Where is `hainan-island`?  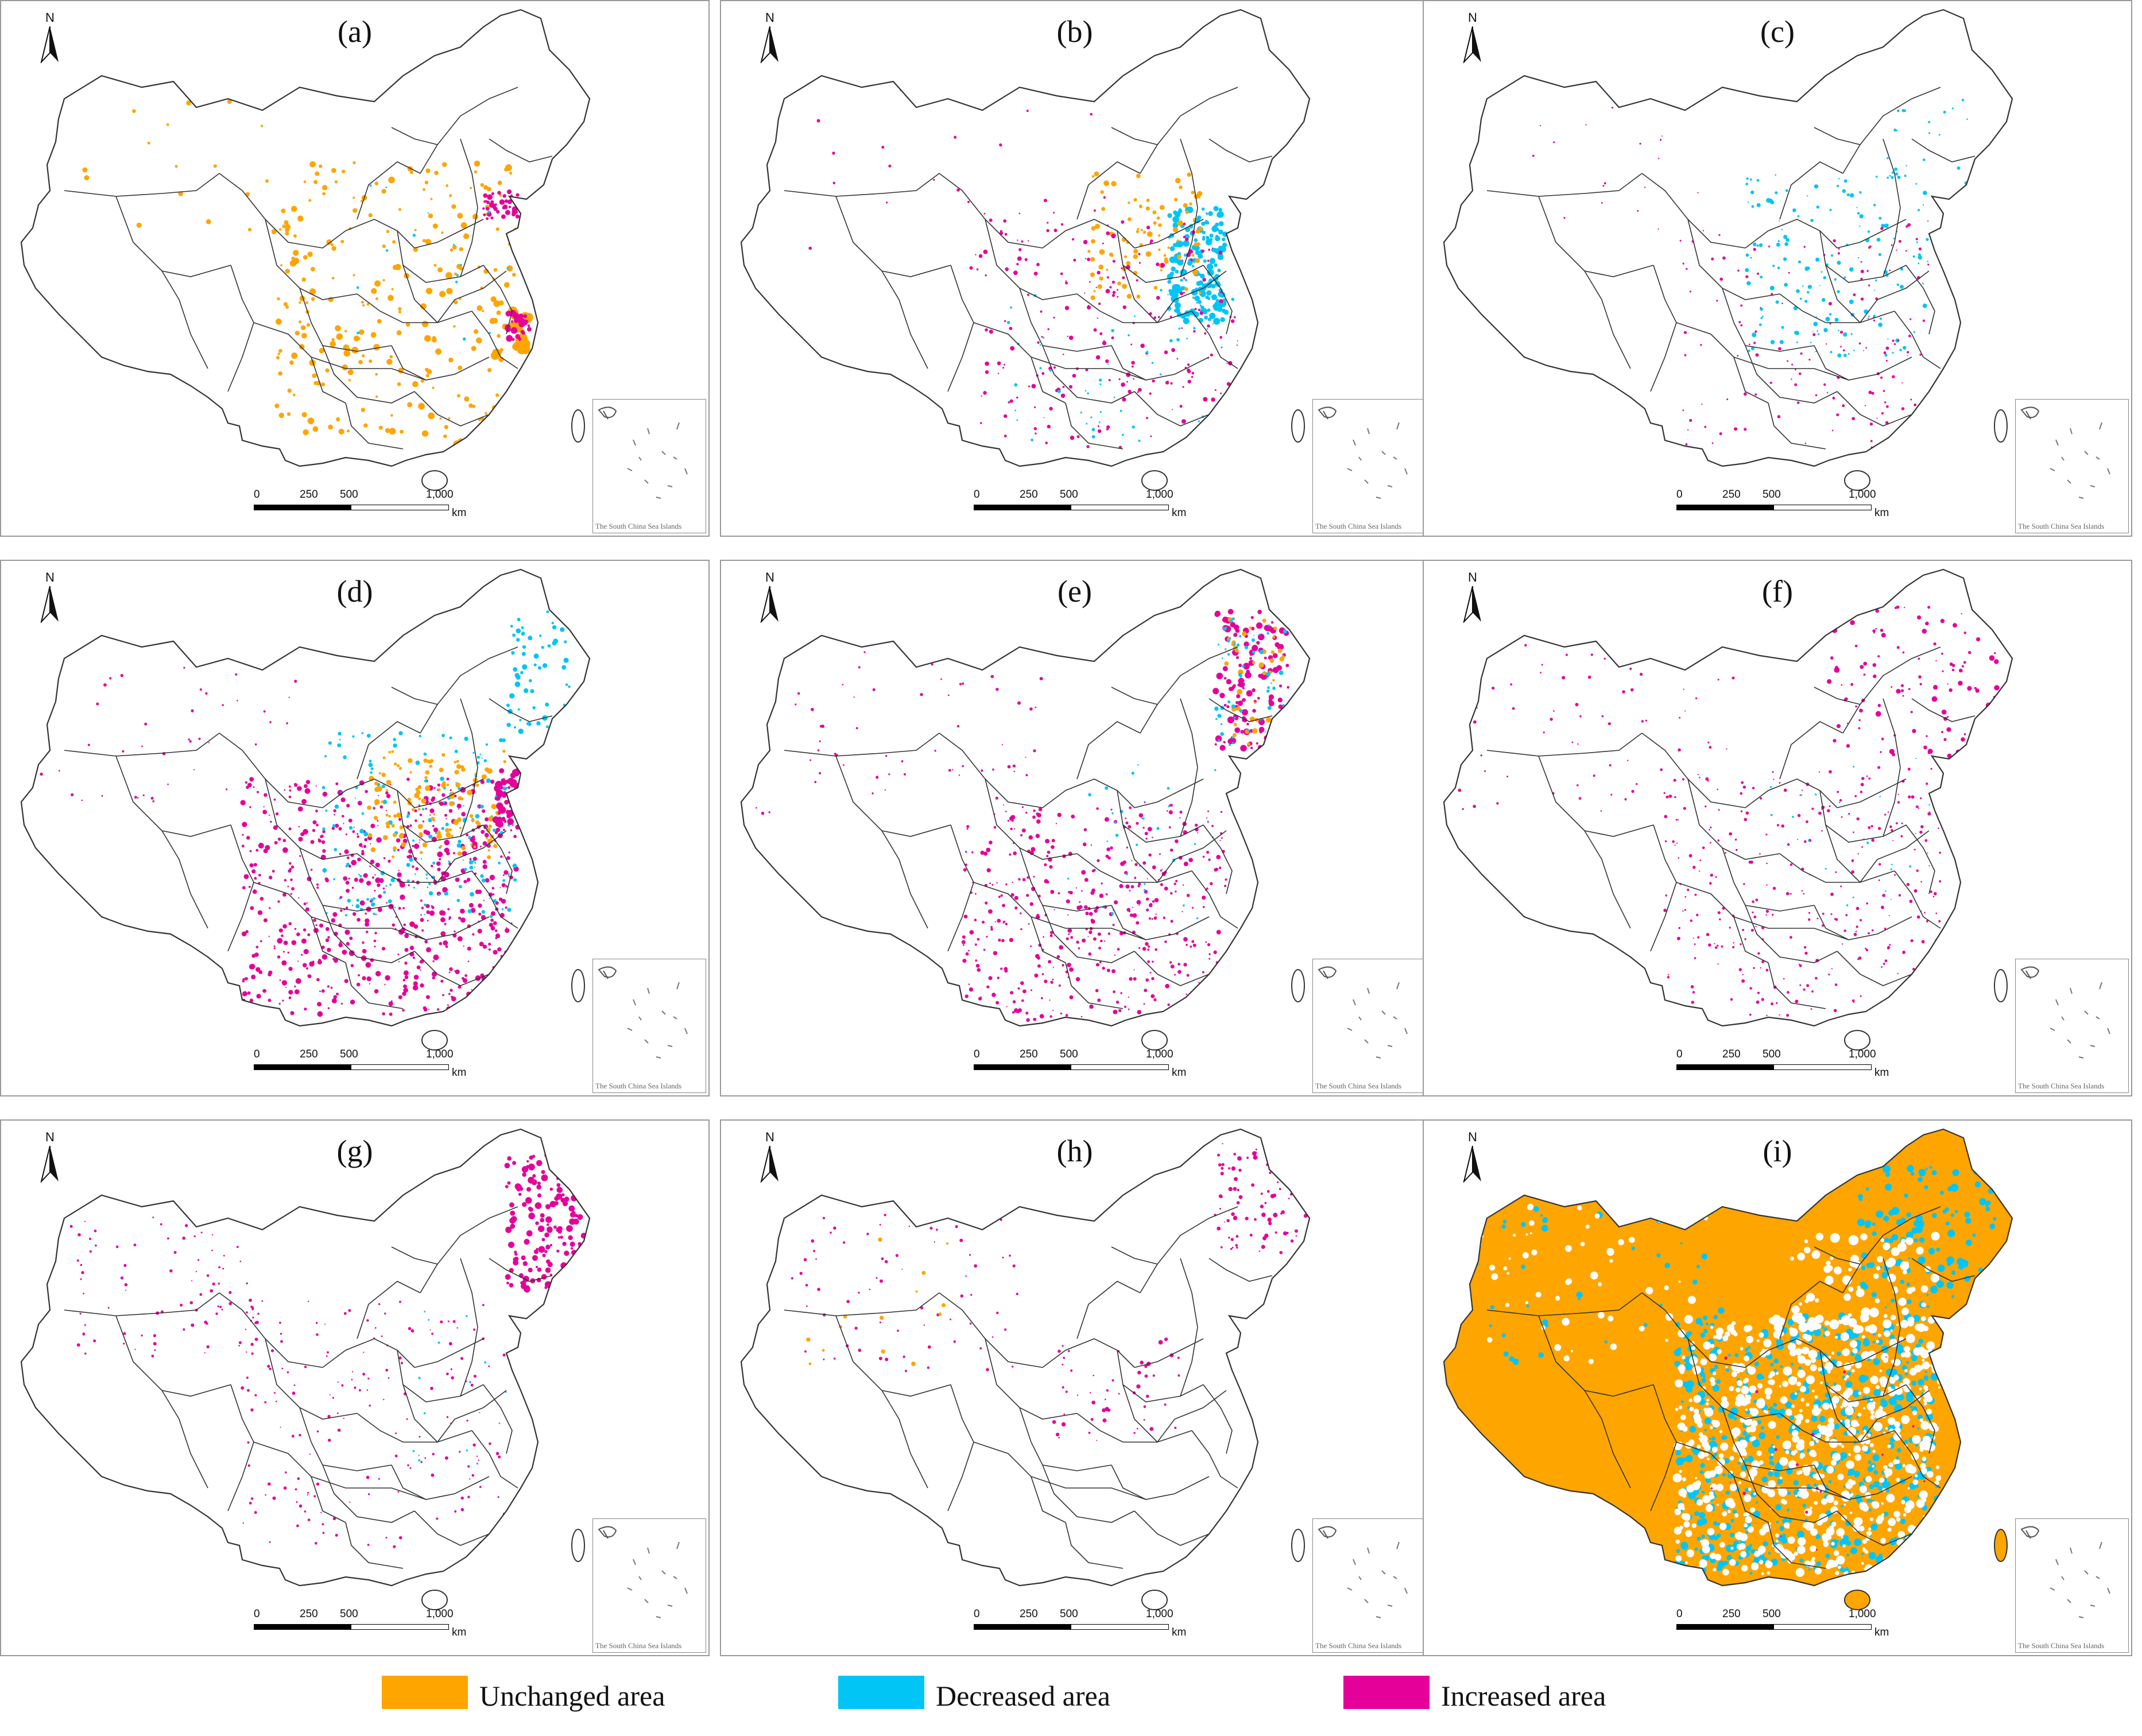 hainan-island is located at coordinates (1154, 1600).